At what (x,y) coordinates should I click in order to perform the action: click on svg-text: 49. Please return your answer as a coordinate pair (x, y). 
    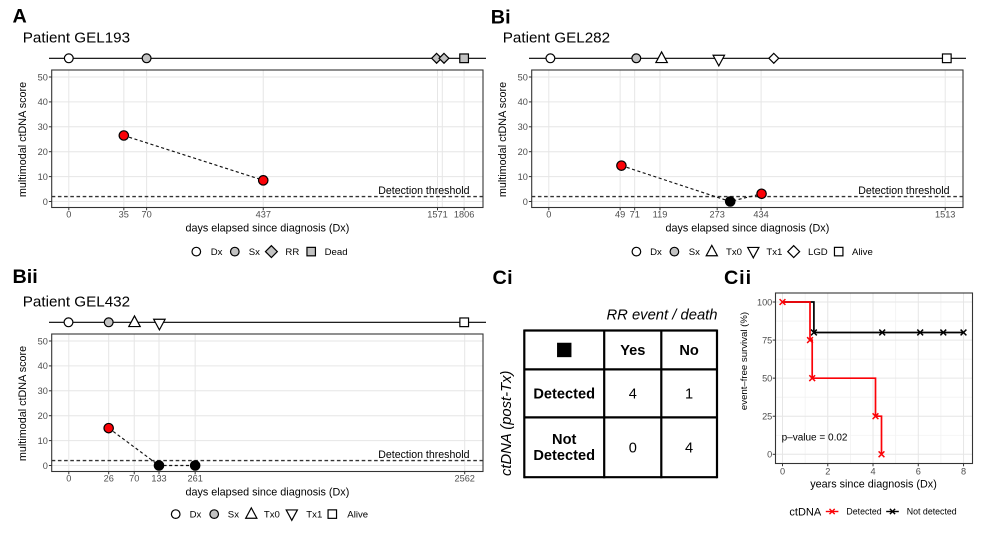
    Looking at the image, I should click on (620, 215).